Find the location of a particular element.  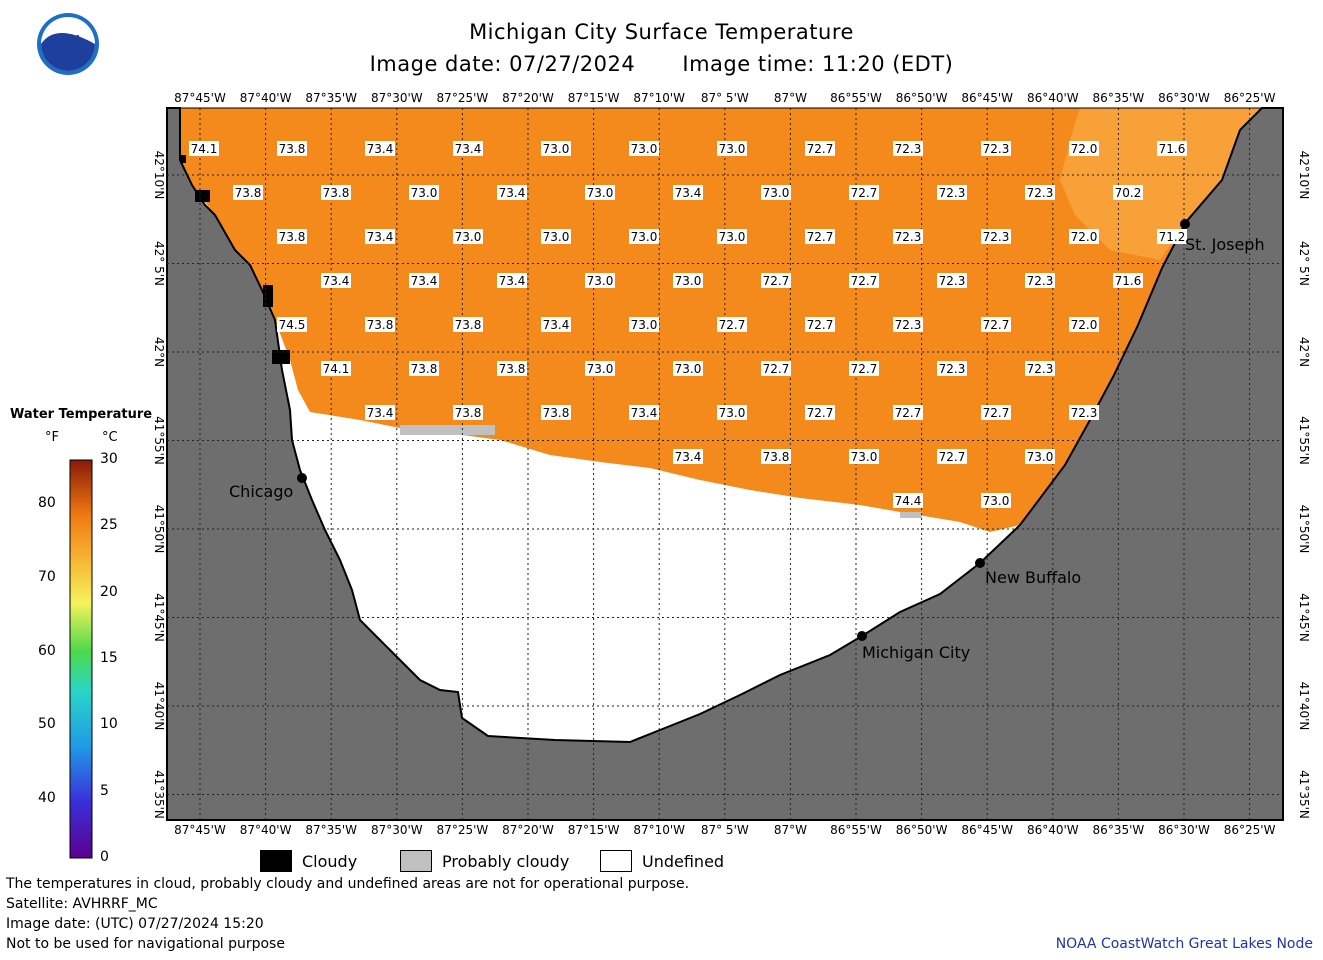

colorbar-tick-f: 60 is located at coordinates (47, 650).